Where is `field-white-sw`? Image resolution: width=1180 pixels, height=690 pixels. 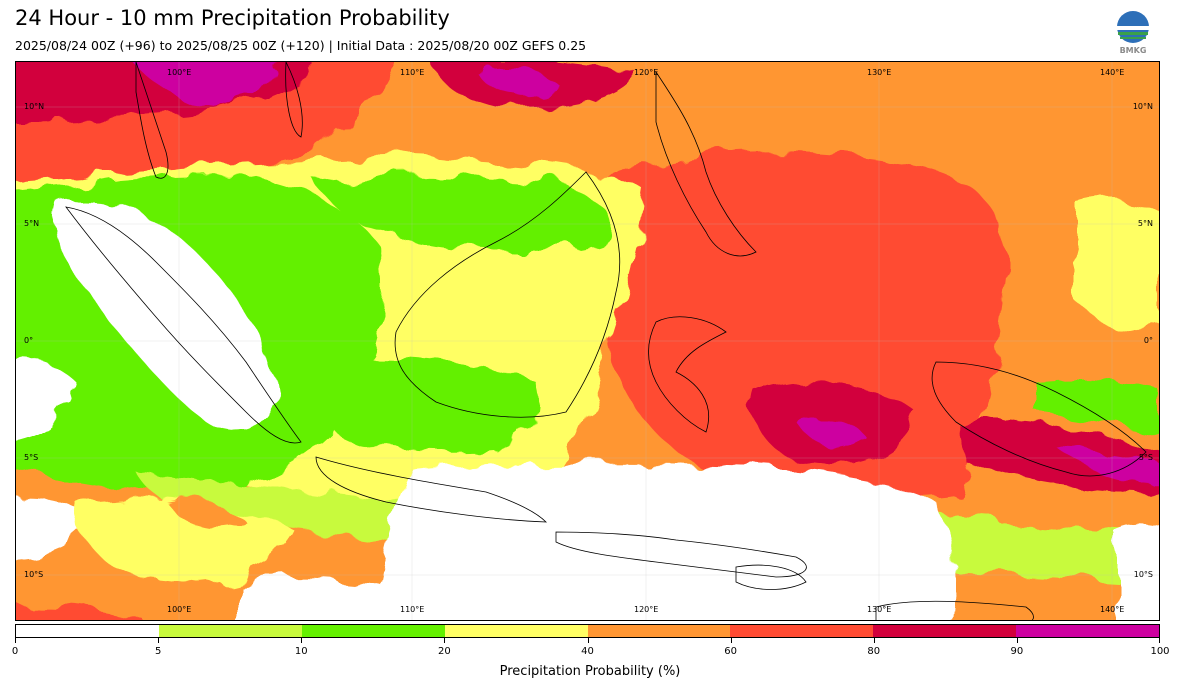
field-white-sw is located at coordinates (56, 530).